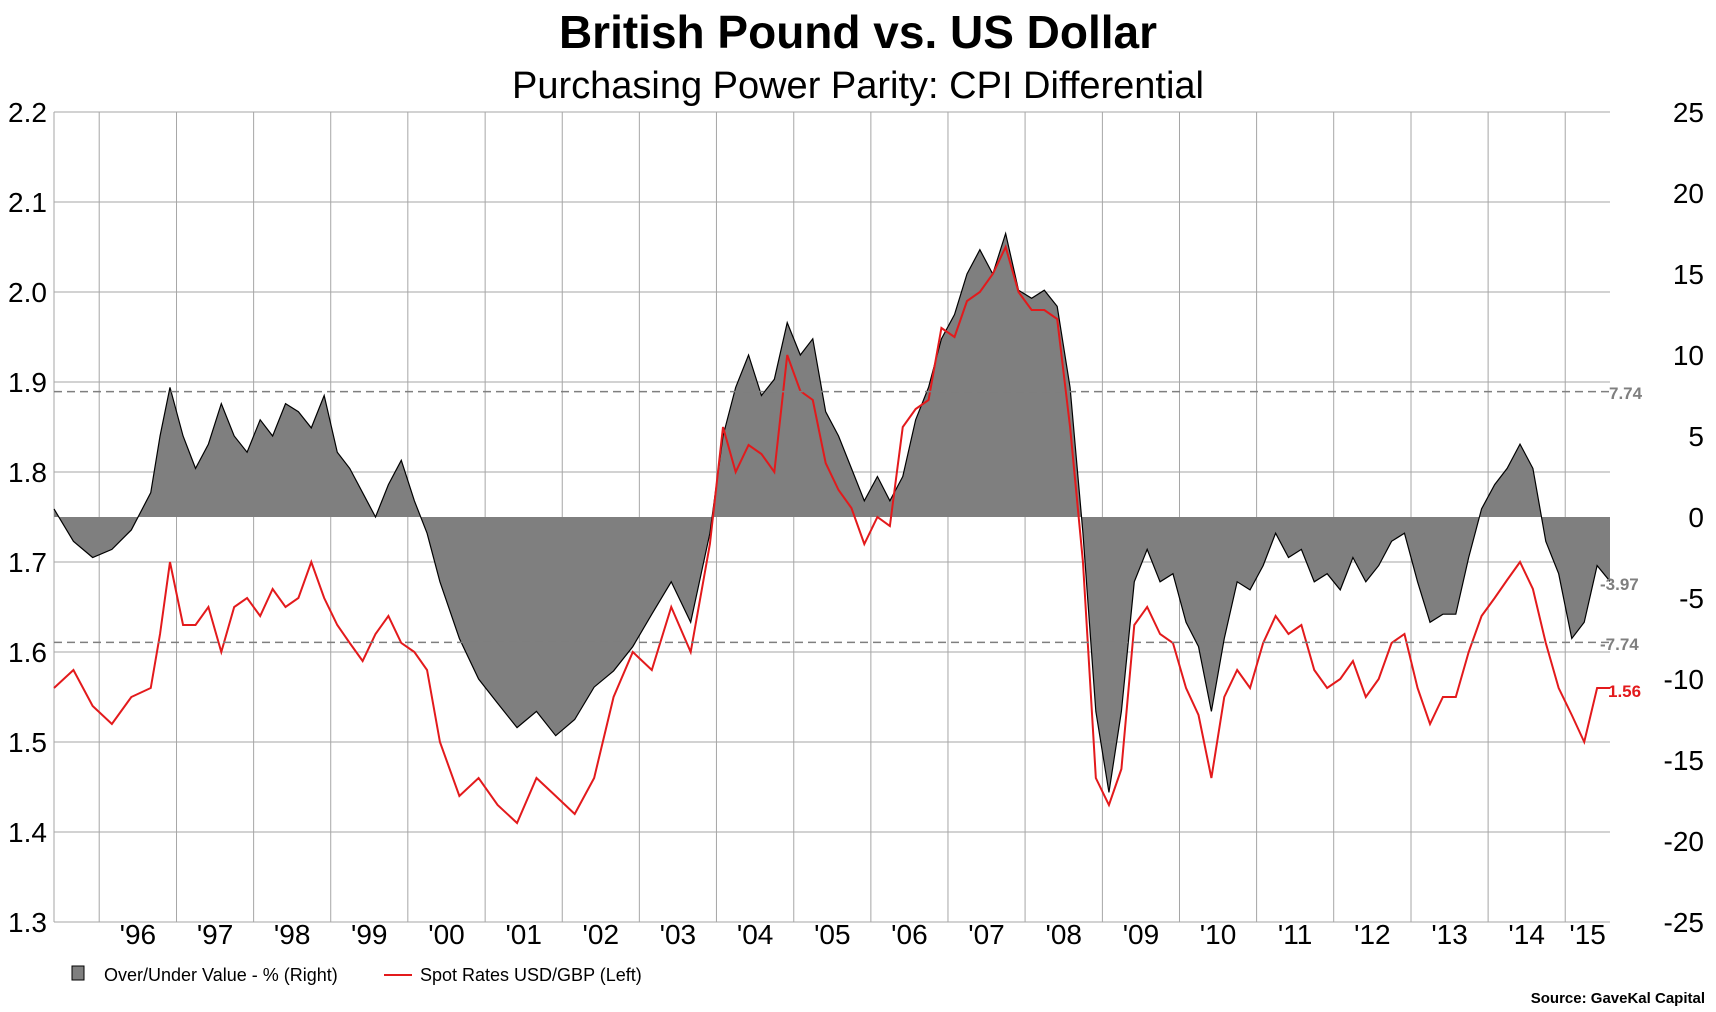 This screenshot has height=1012, width=1716. What do you see at coordinates (1218, 934) in the screenshot?
I see `x-tick-label: '10` at bounding box center [1218, 934].